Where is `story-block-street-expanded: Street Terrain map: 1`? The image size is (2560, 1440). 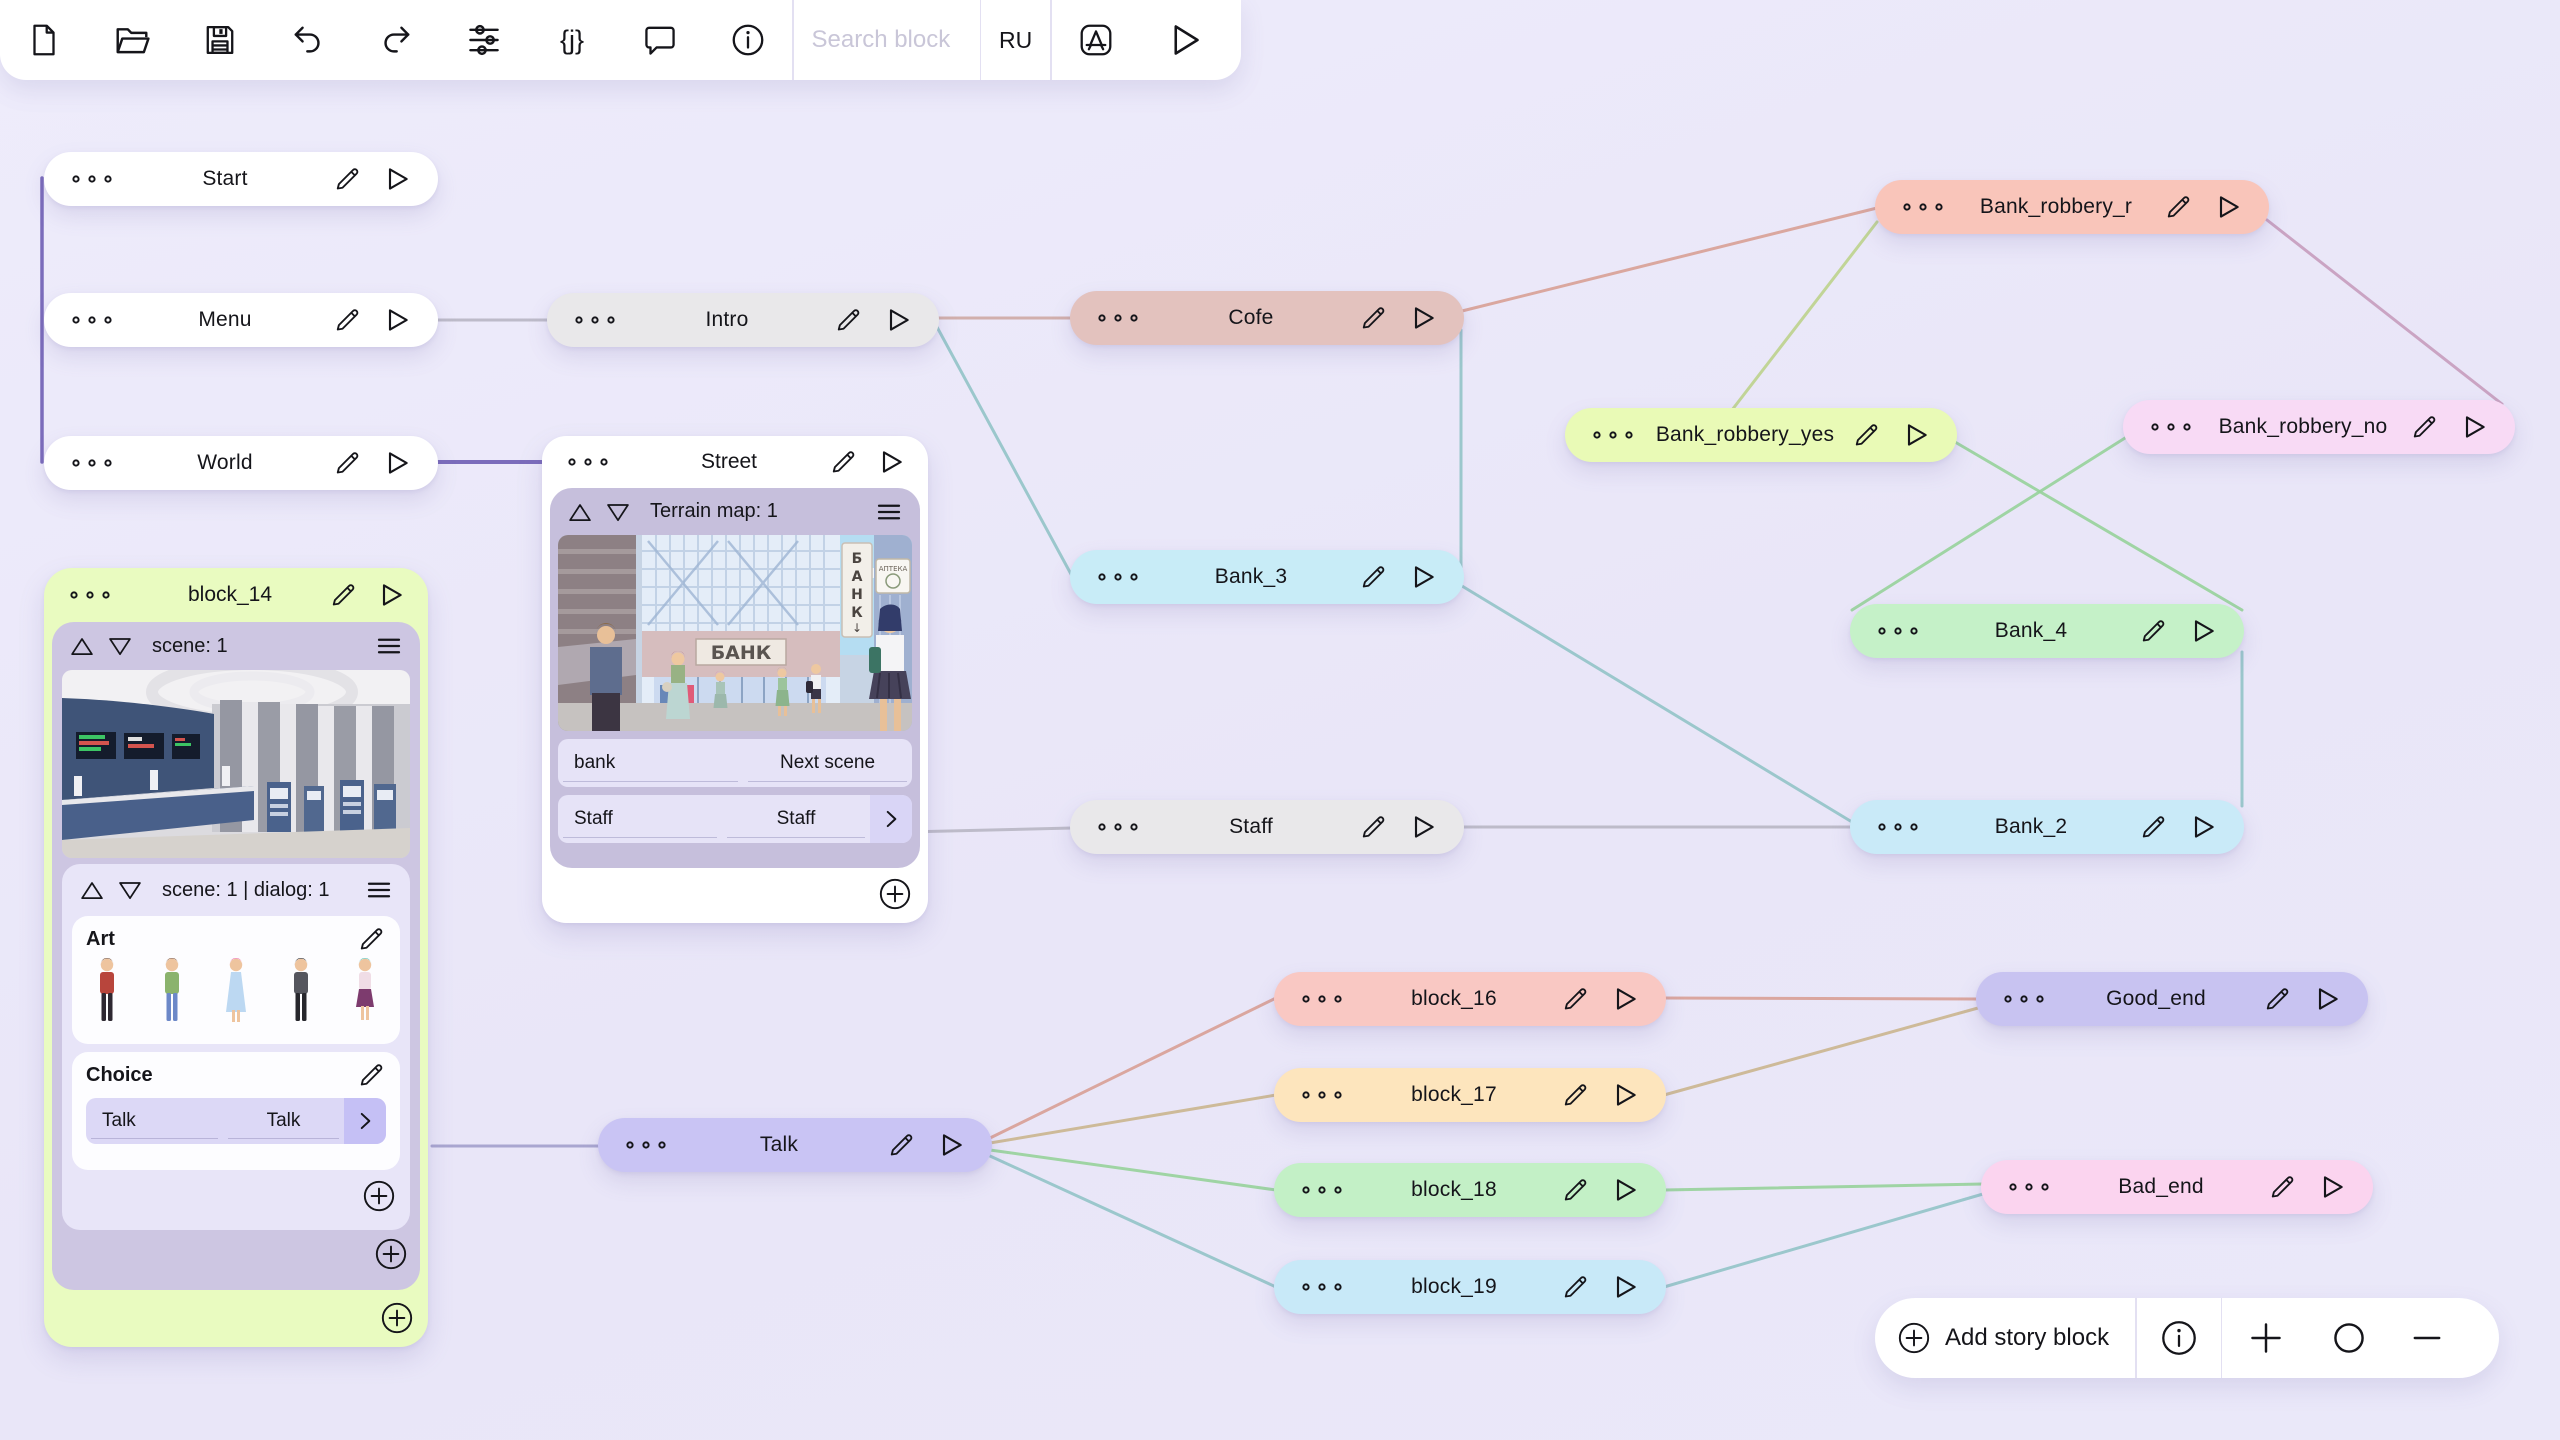
story-block-street-expanded: Street Terrain map: 1 is located at coordinates (735, 679).